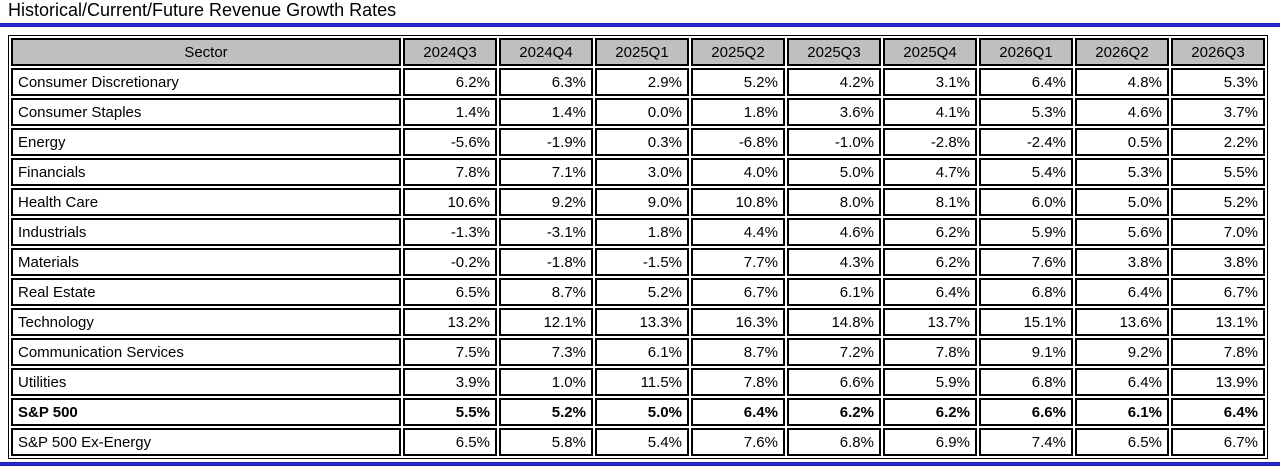  Describe the element at coordinates (1218, 142) in the screenshot. I see `value-cell: 2.2%` at that location.